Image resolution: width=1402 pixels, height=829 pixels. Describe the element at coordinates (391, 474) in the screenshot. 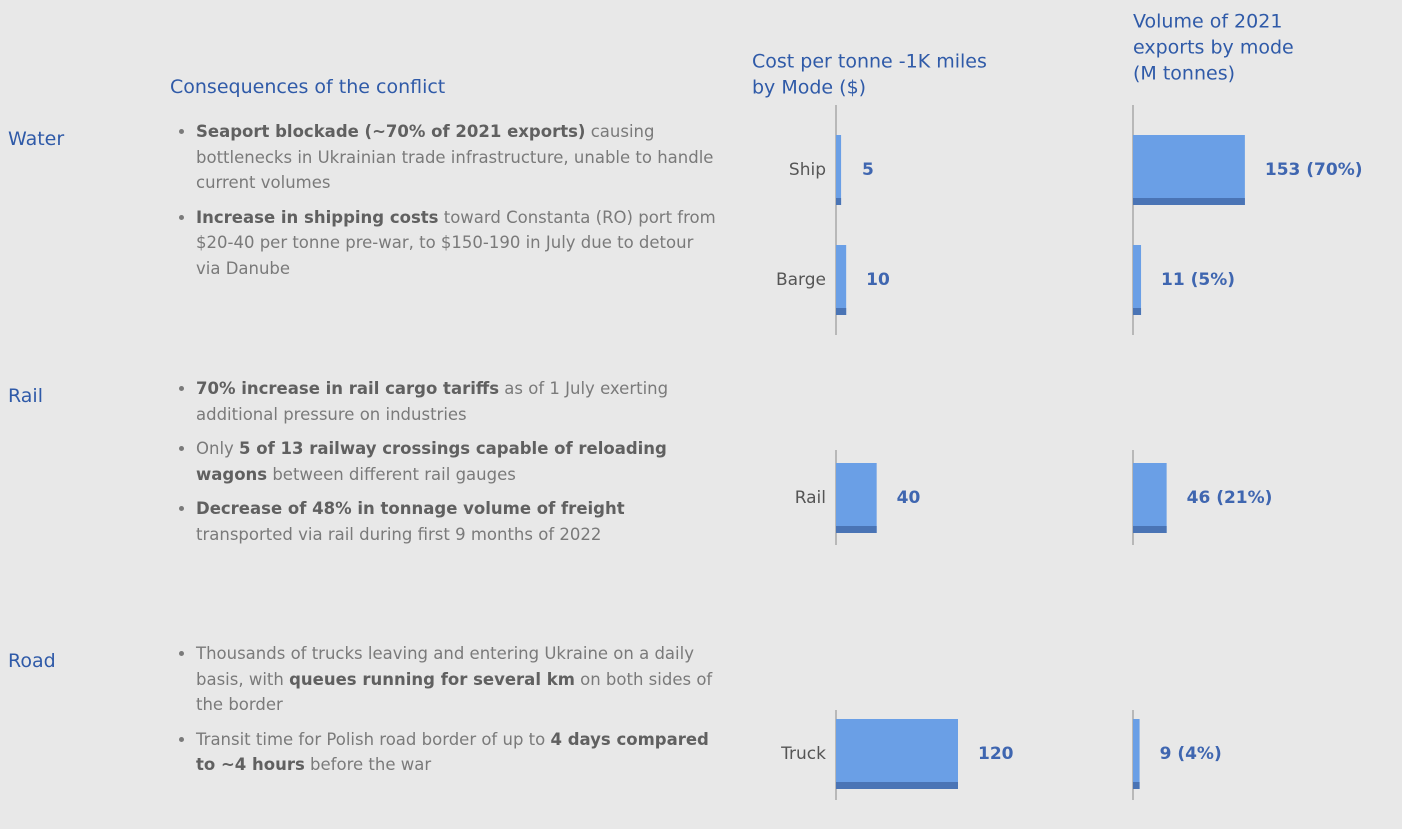

I see `bullet-text: between different rail gauges` at that location.